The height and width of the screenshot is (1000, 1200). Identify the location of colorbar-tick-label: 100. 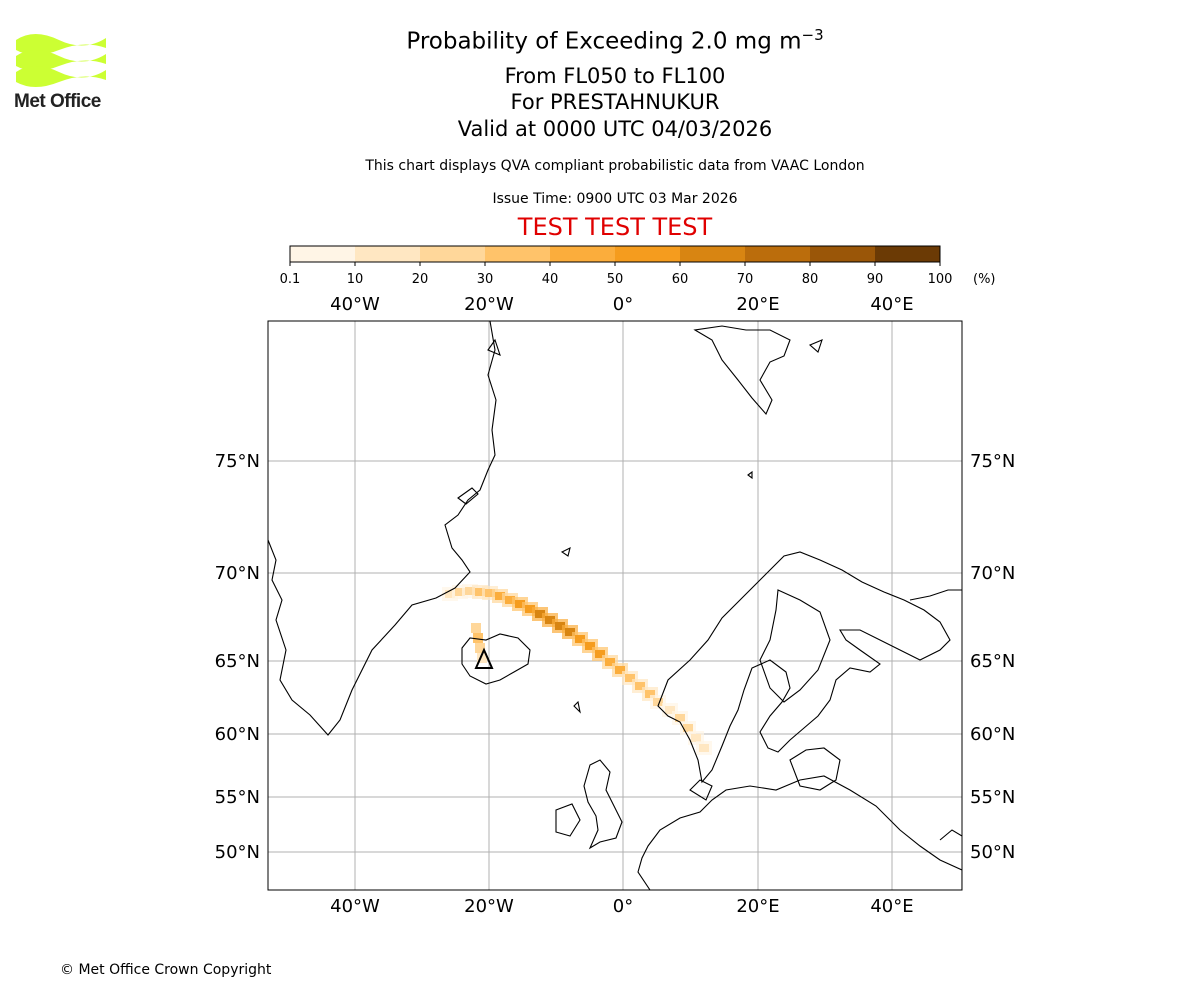
(940, 279).